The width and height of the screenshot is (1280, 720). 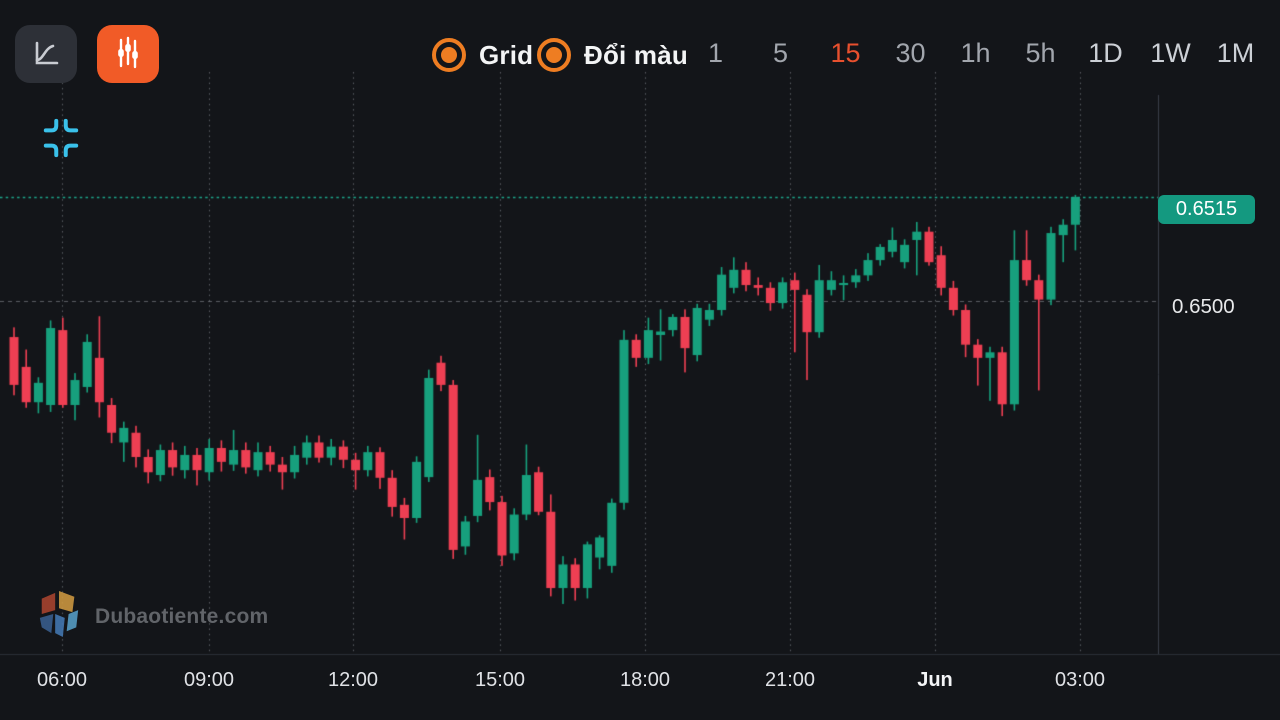 I want to click on time-axis-label: Jun, so click(x=935, y=680).